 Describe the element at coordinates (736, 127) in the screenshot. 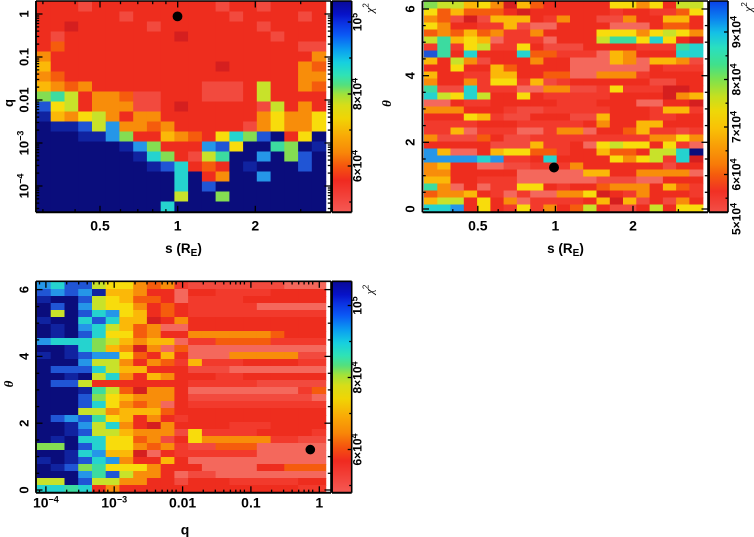

I see `svg-text: 7×104` at that location.